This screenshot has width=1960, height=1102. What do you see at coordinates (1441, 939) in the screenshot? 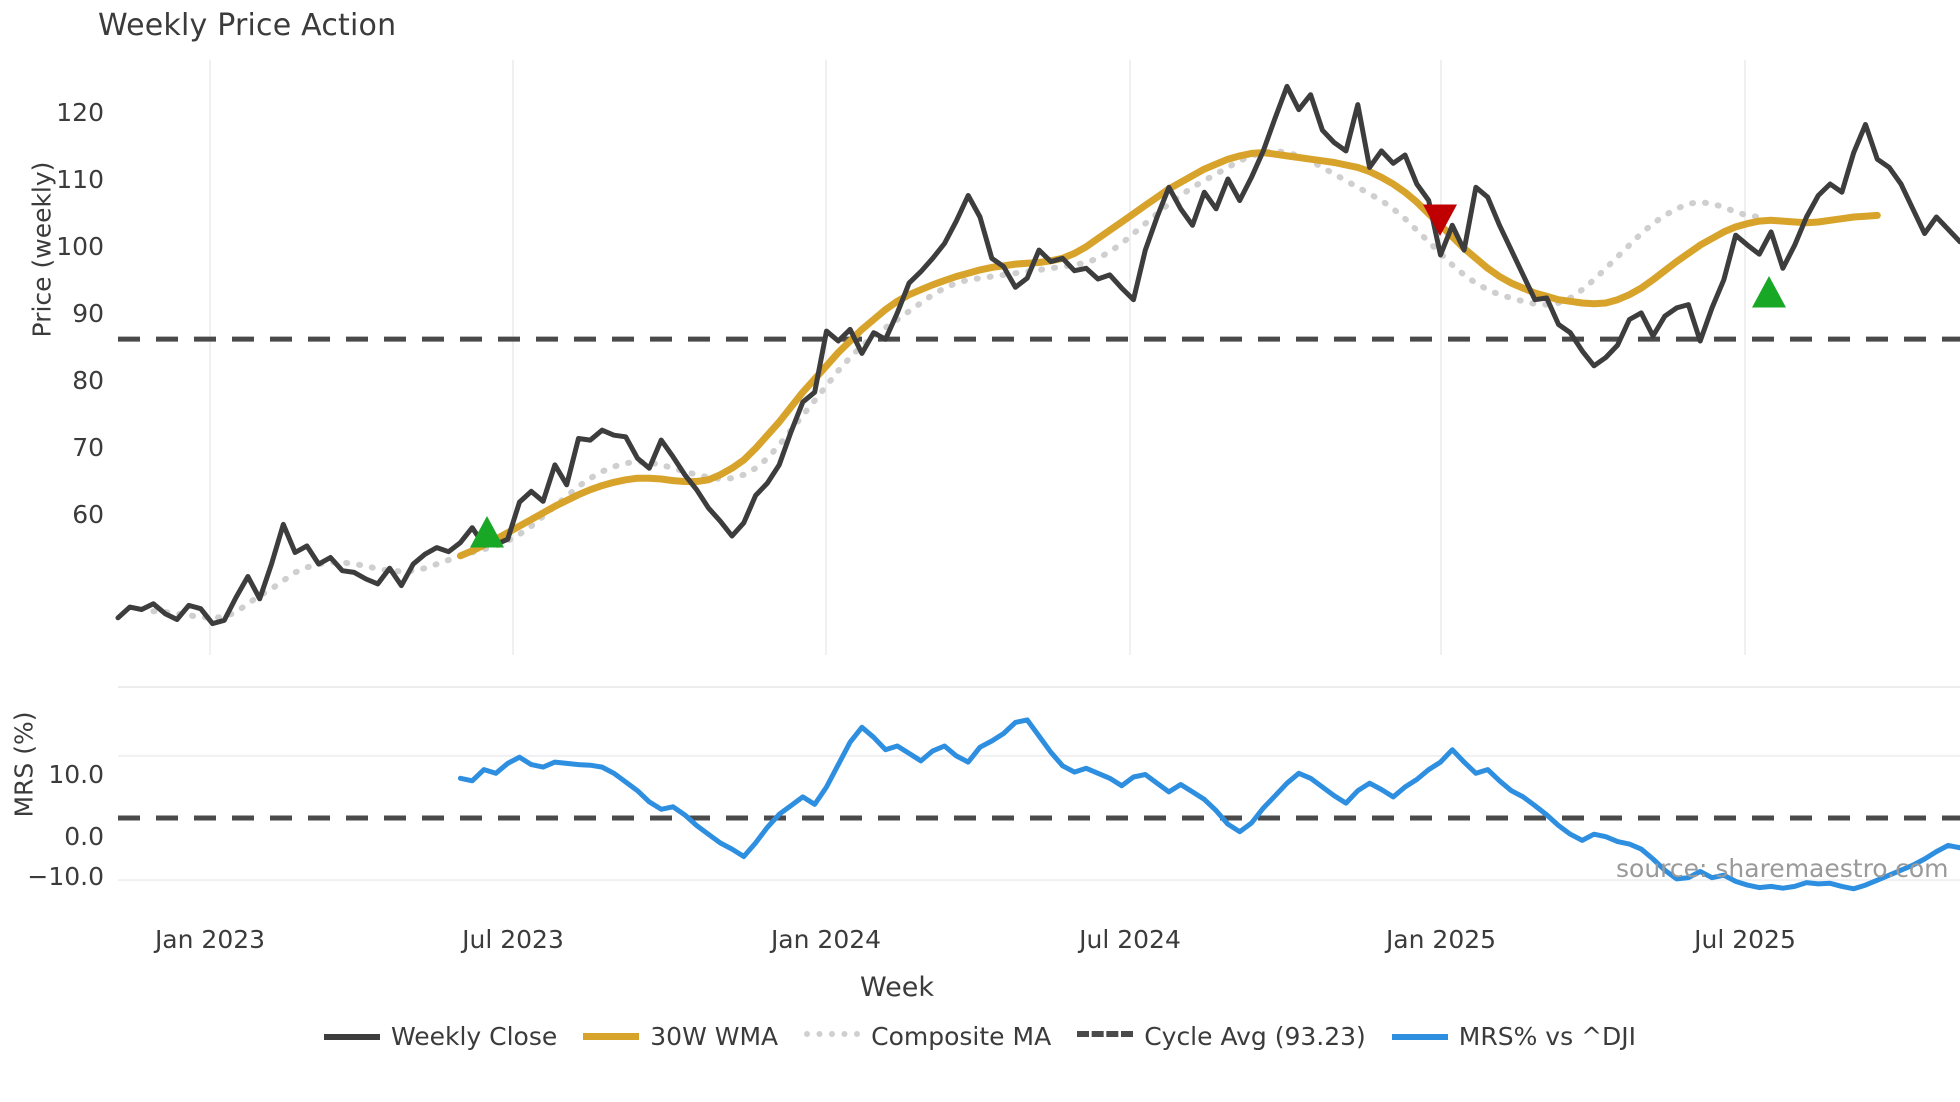
I see `x-tick-jan-2025: Jan 2025` at bounding box center [1441, 939].